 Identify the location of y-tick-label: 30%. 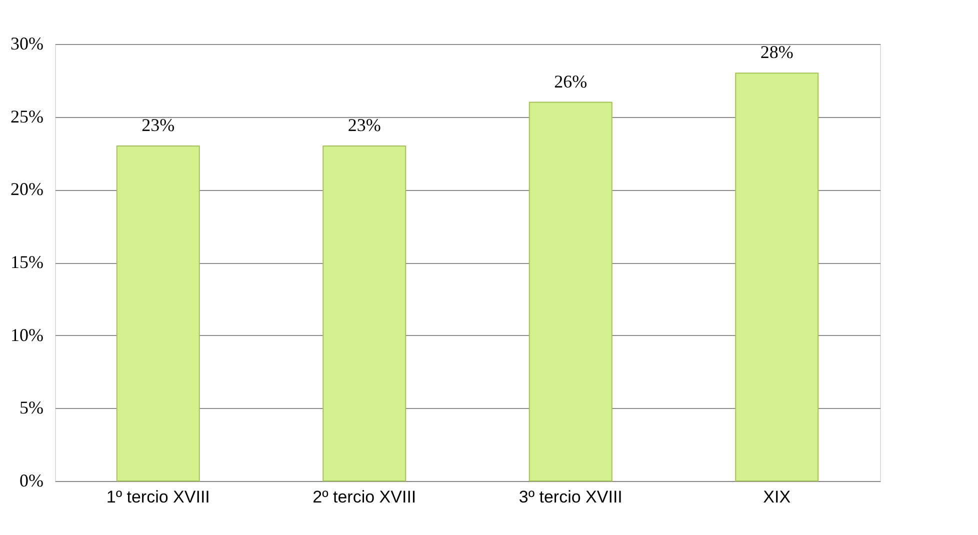
(27, 44).